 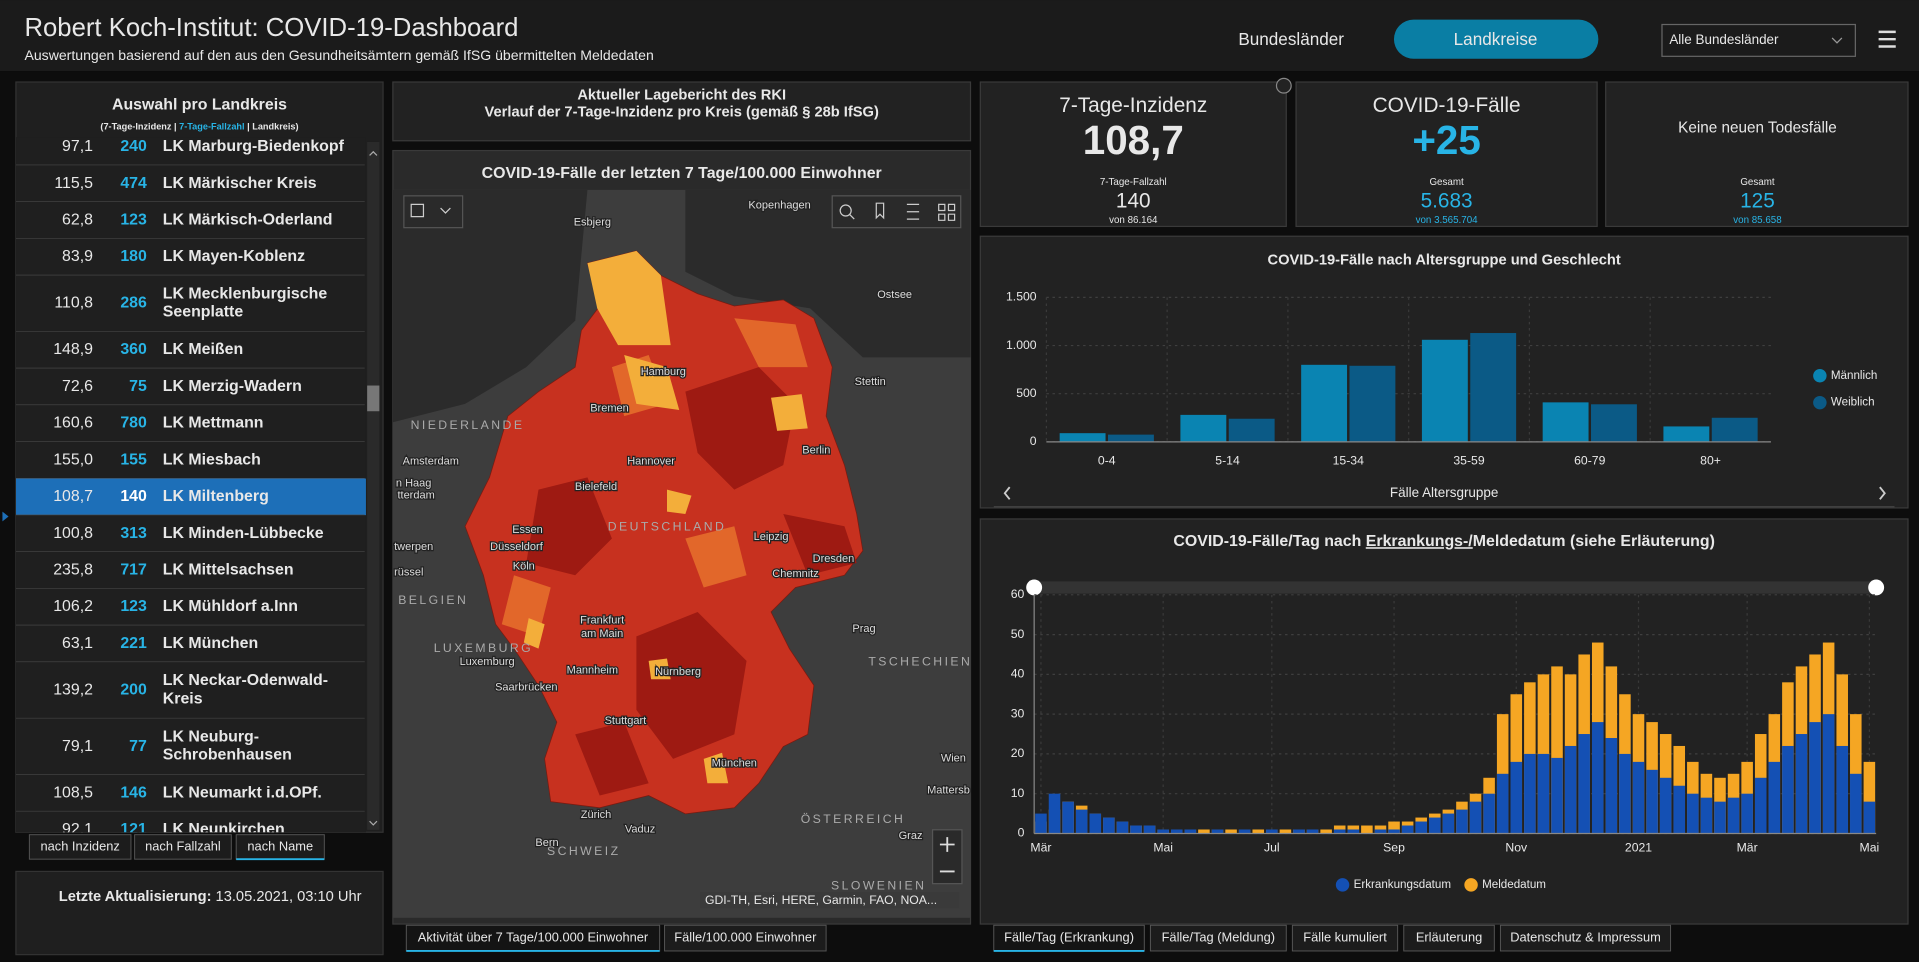 What do you see at coordinates (1133, 200) in the screenshot?
I see `kpi-sub-value: 140` at bounding box center [1133, 200].